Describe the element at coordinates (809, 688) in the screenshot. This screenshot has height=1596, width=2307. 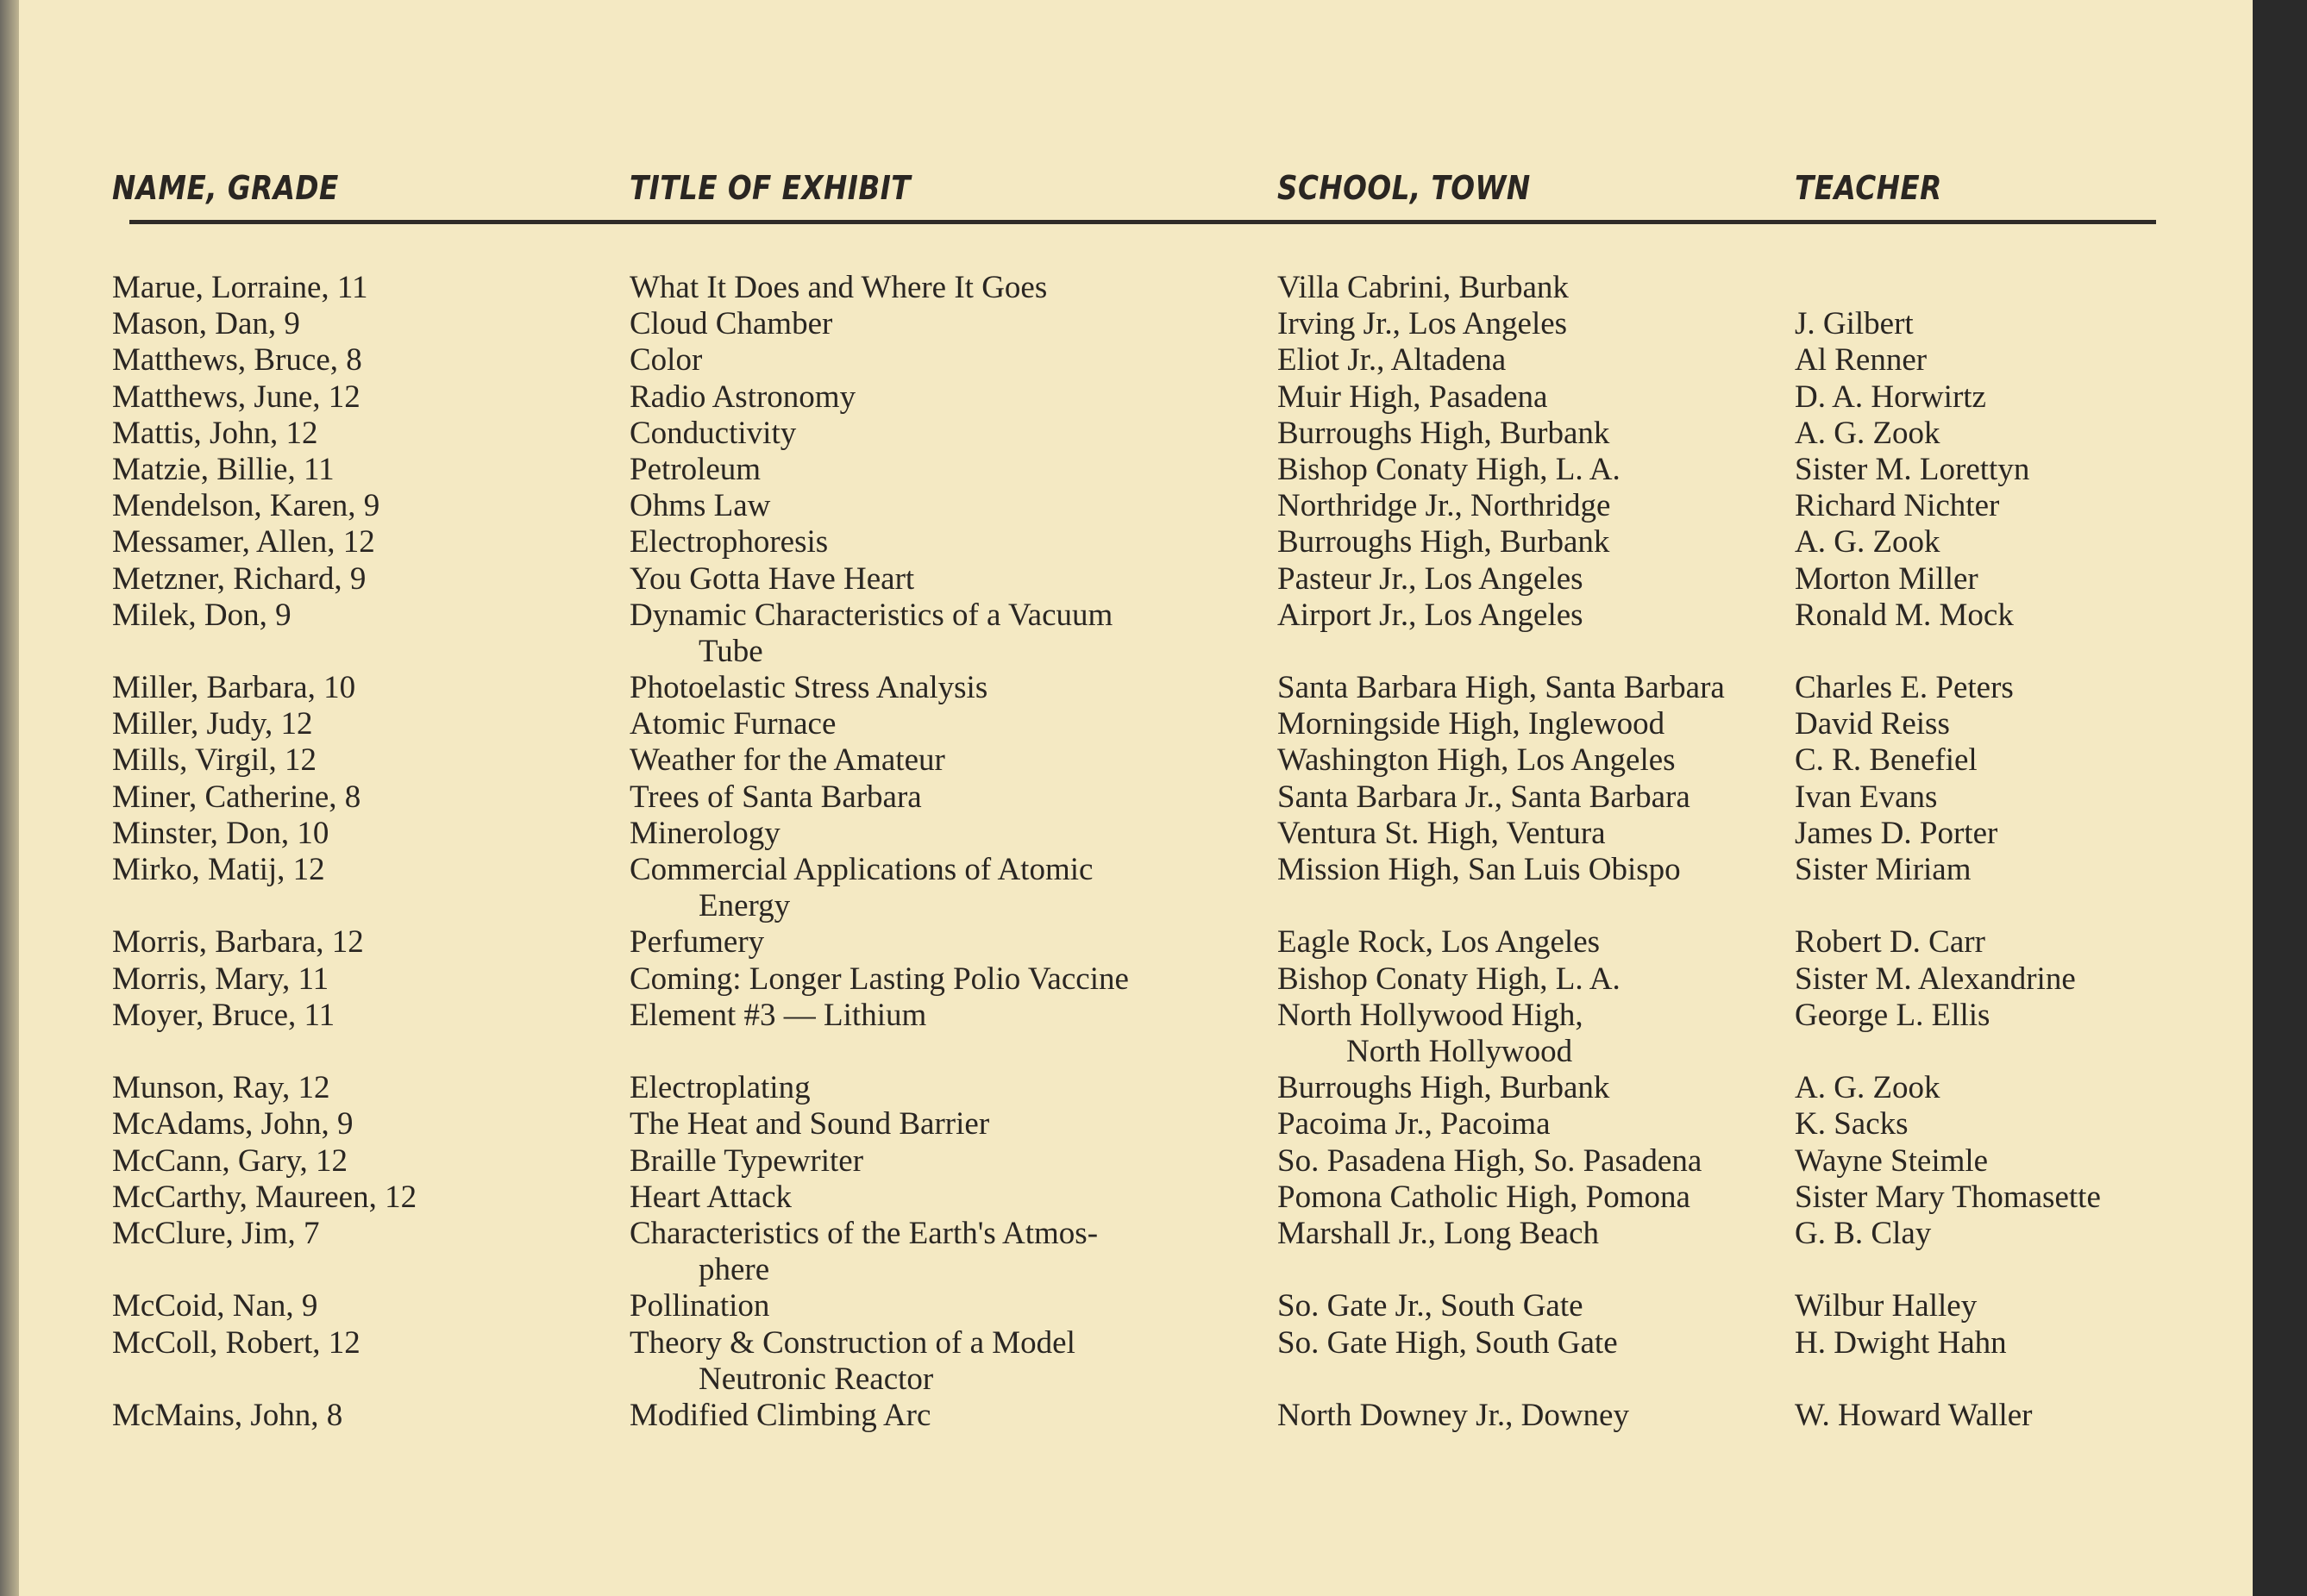
I see `title-cell: Photoelastic Stress Analysis` at that location.